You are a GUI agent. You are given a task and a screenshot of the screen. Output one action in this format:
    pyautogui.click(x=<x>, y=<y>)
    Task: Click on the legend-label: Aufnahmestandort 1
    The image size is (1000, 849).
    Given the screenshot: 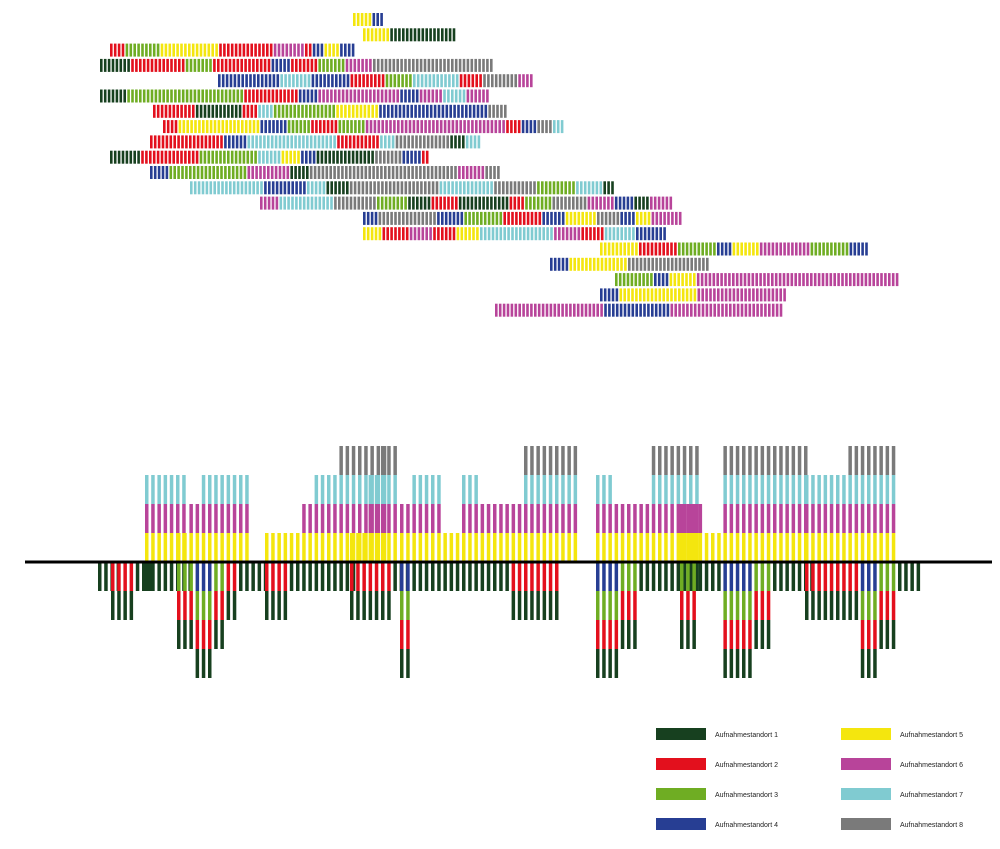 What is the action you would take?
    pyautogui.click(x=746, y=735)
    